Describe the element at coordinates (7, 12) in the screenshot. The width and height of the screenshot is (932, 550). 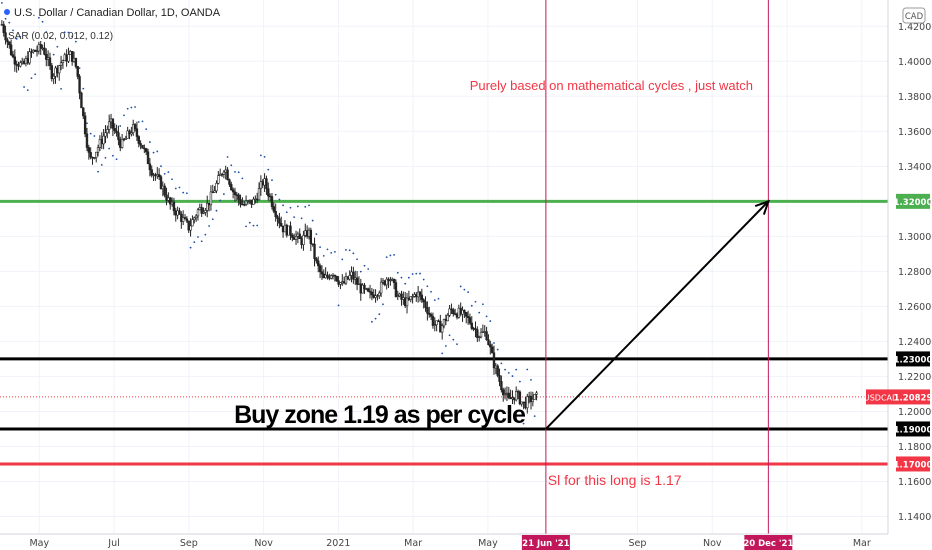
I see `symbol-status-icon` at that location.